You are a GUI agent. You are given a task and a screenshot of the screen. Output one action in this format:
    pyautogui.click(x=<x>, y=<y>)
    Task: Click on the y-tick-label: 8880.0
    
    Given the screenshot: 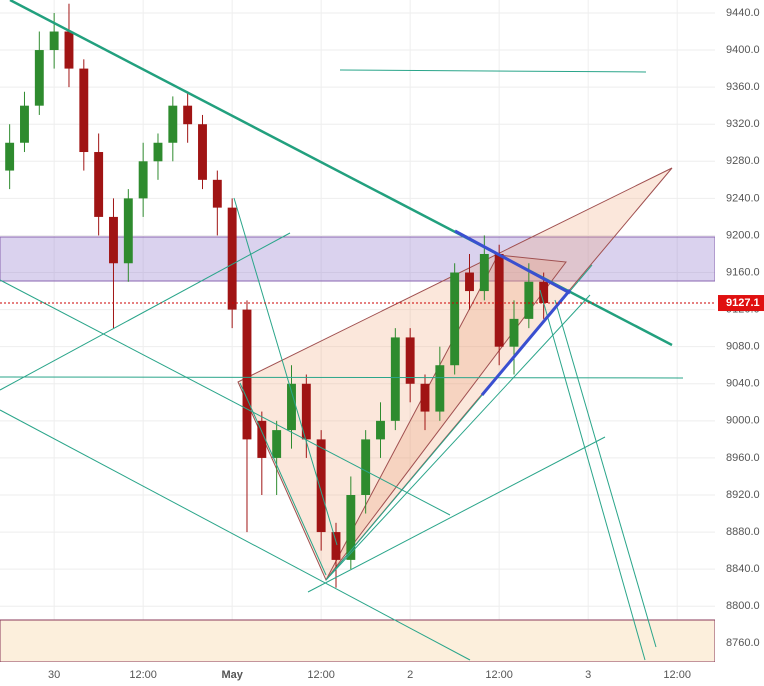 What is the action you would take?
    pyautogui.click(x=743, y=532)
    